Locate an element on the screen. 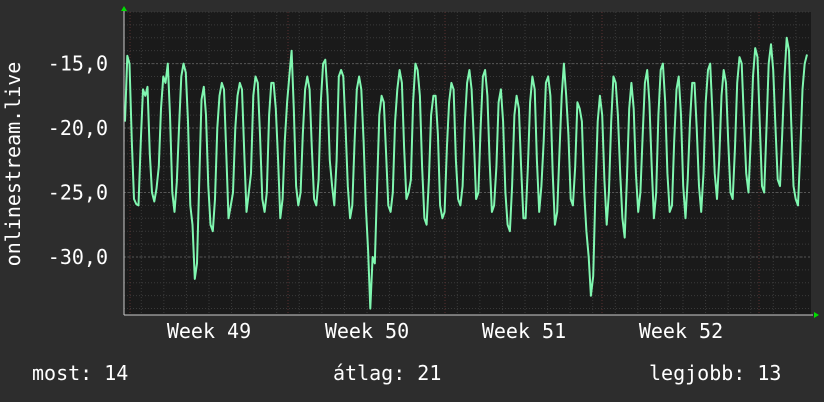 The image size is (824, 402). x-axis-ticks: Week 49 Week 50 Week 51 Week 52 is located at coordinates (445, 331).